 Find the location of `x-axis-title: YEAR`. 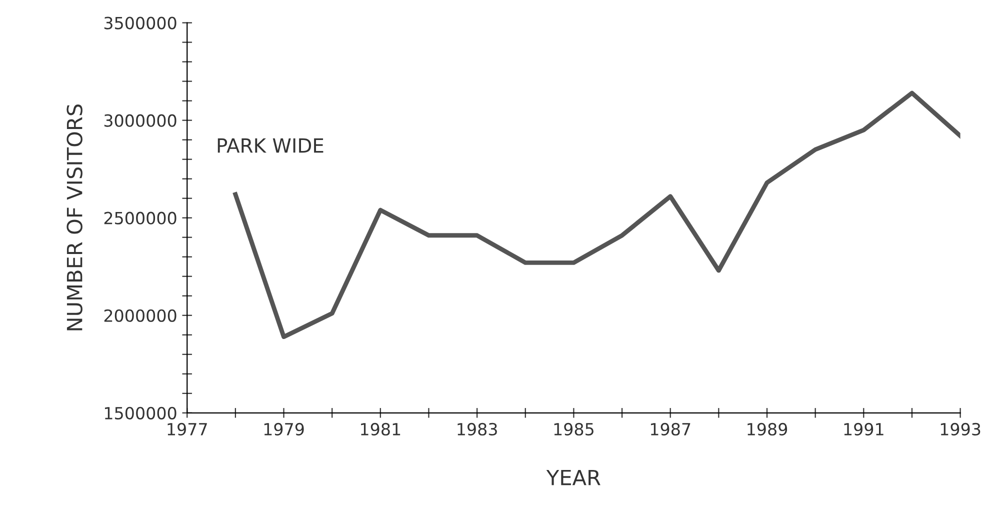

x-axis-title: YEAR is located at coordinates (573, 478).